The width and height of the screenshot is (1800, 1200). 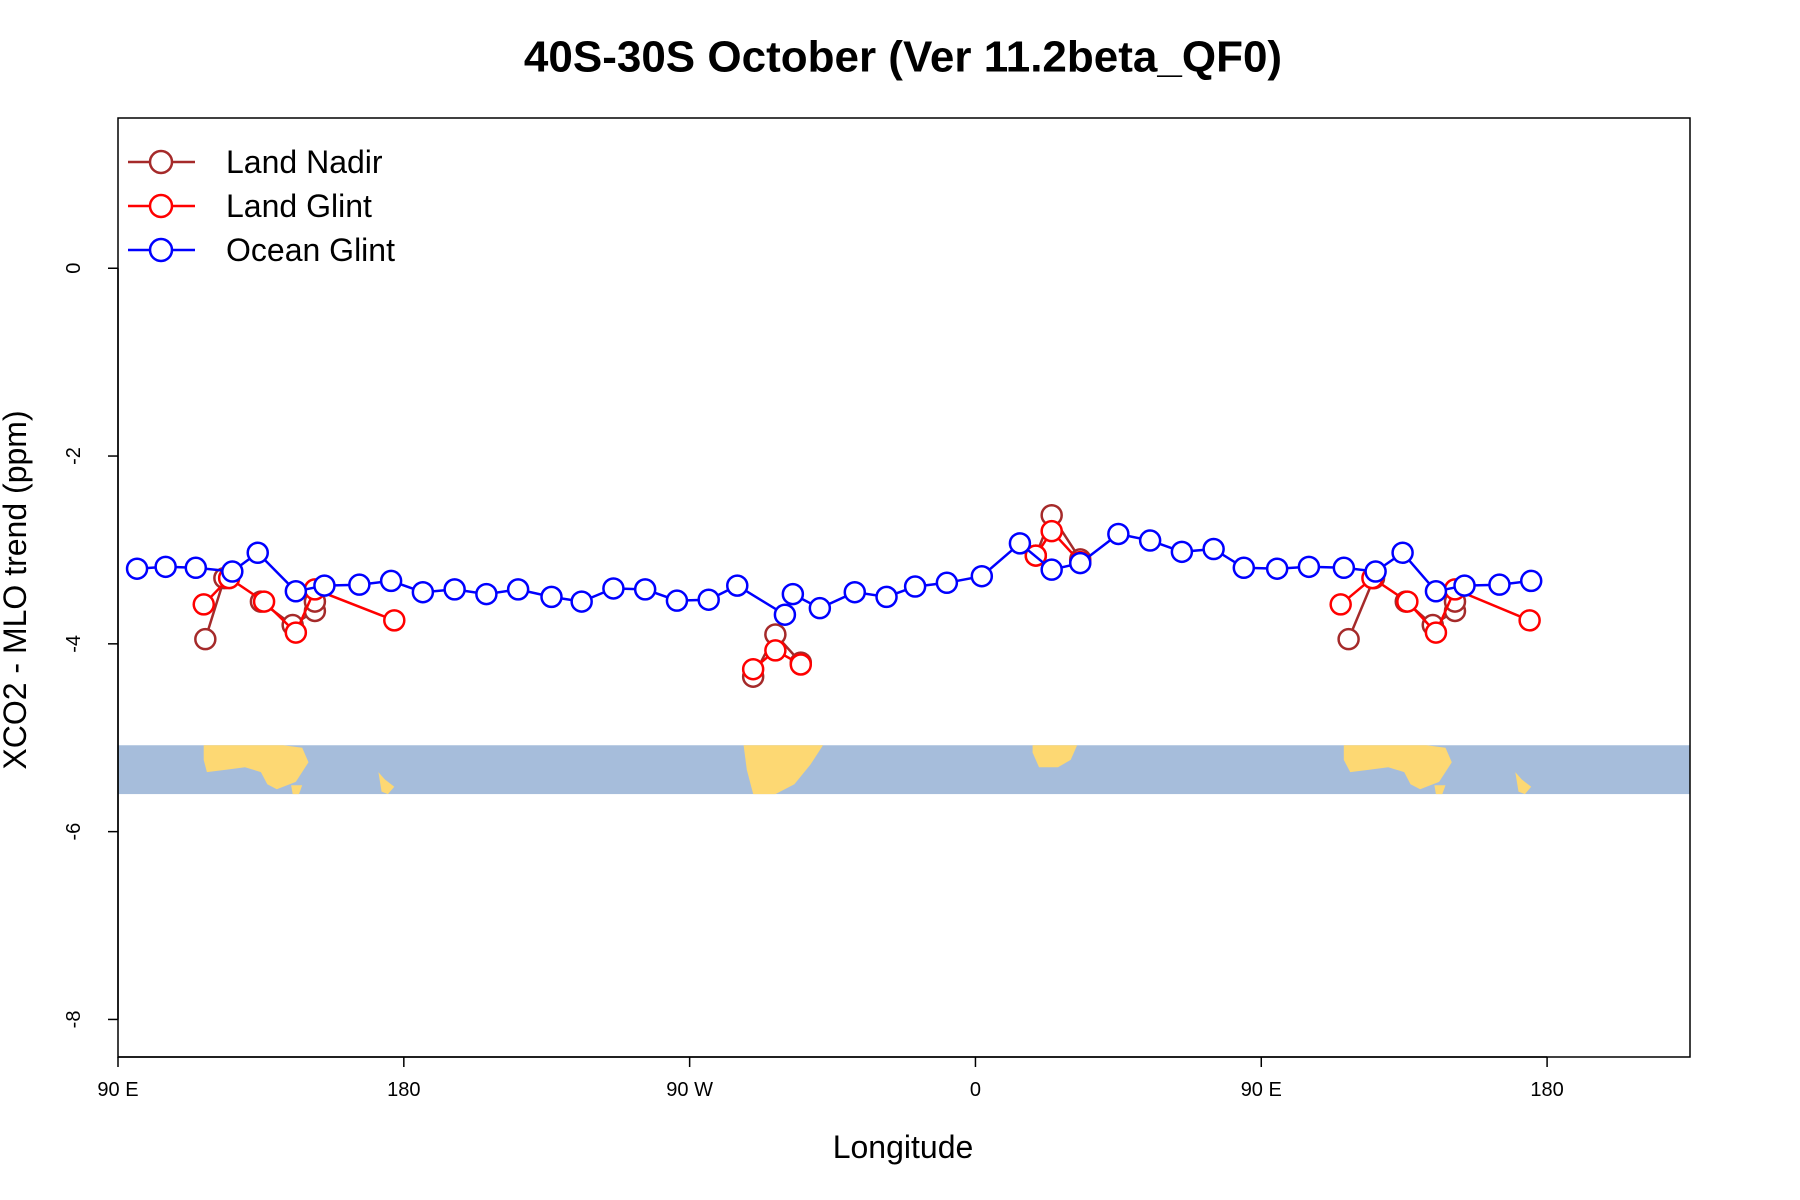 I want to click on south-america-landmass, so click(x=783, y=770).